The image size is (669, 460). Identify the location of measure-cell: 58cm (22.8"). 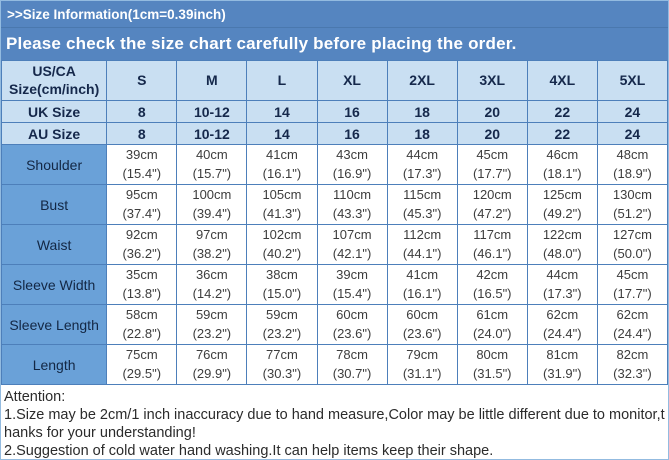
(142, 324).